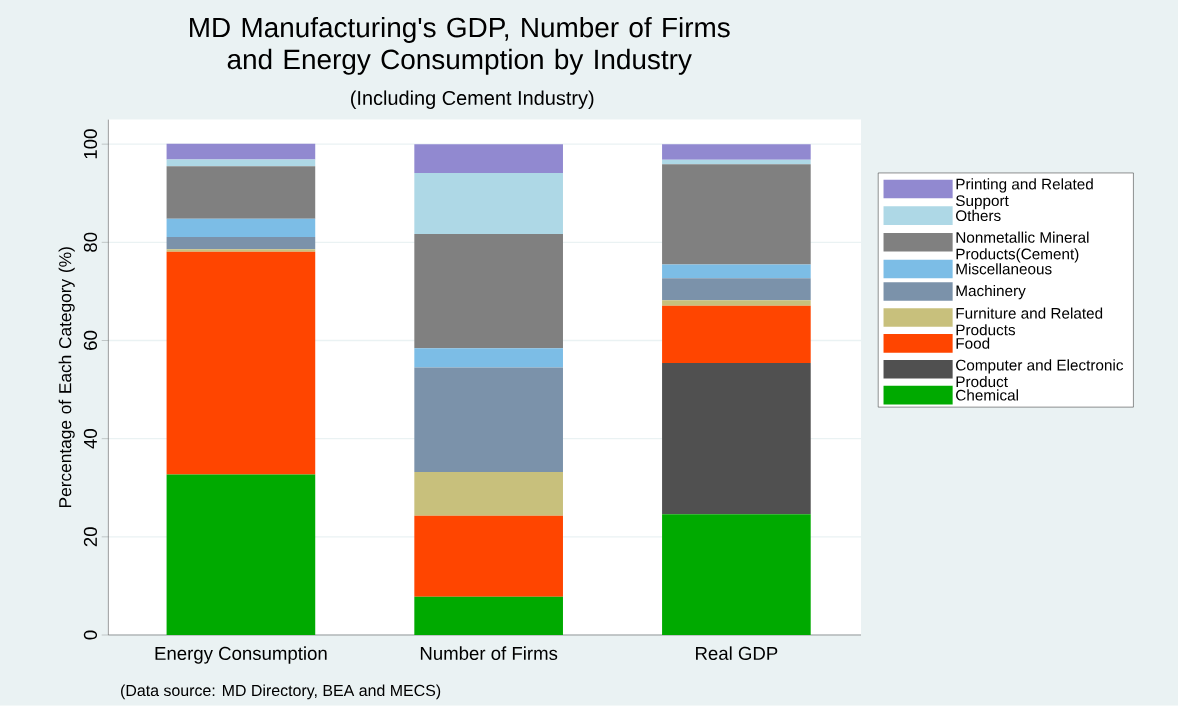 This screenshot has height=706, width=1178. What do you see at coordinates (241, 655) in the screenshot?
I see `x-tick-label: Energy Consumption` at bounding box center [241, 655].